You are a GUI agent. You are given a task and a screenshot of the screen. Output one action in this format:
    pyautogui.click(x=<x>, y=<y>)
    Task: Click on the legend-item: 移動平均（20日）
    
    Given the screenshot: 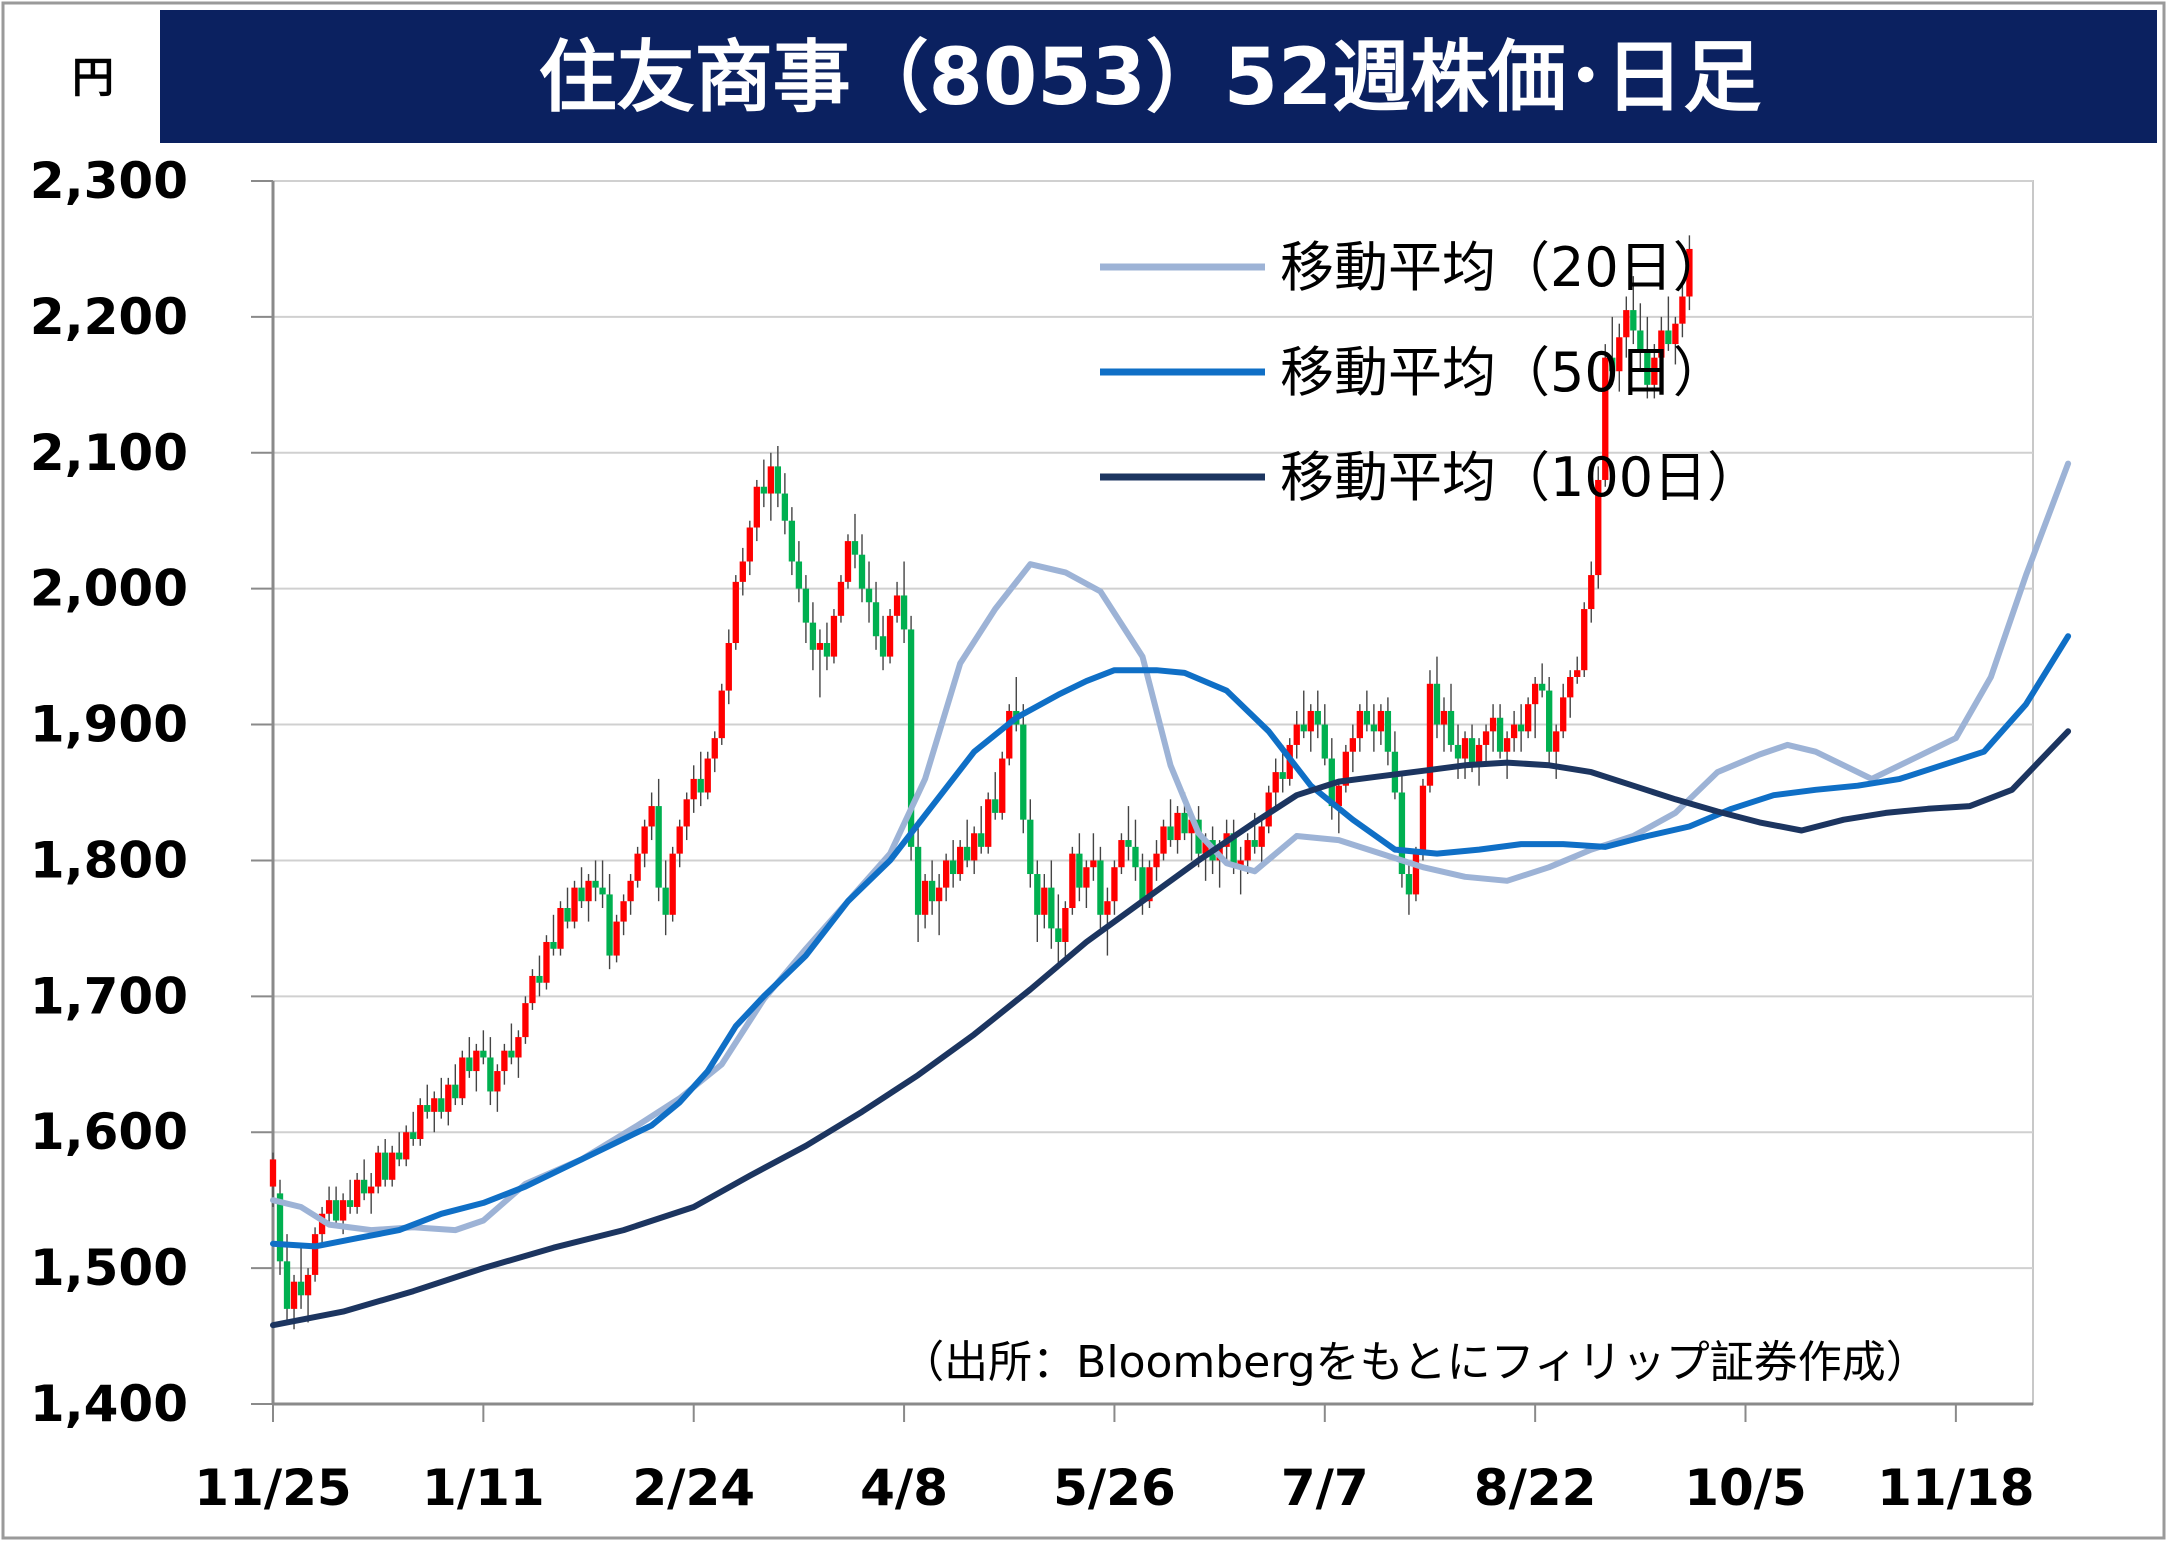 What is the action you would take?
    pyautogui.click(x=1413, y=267)
    